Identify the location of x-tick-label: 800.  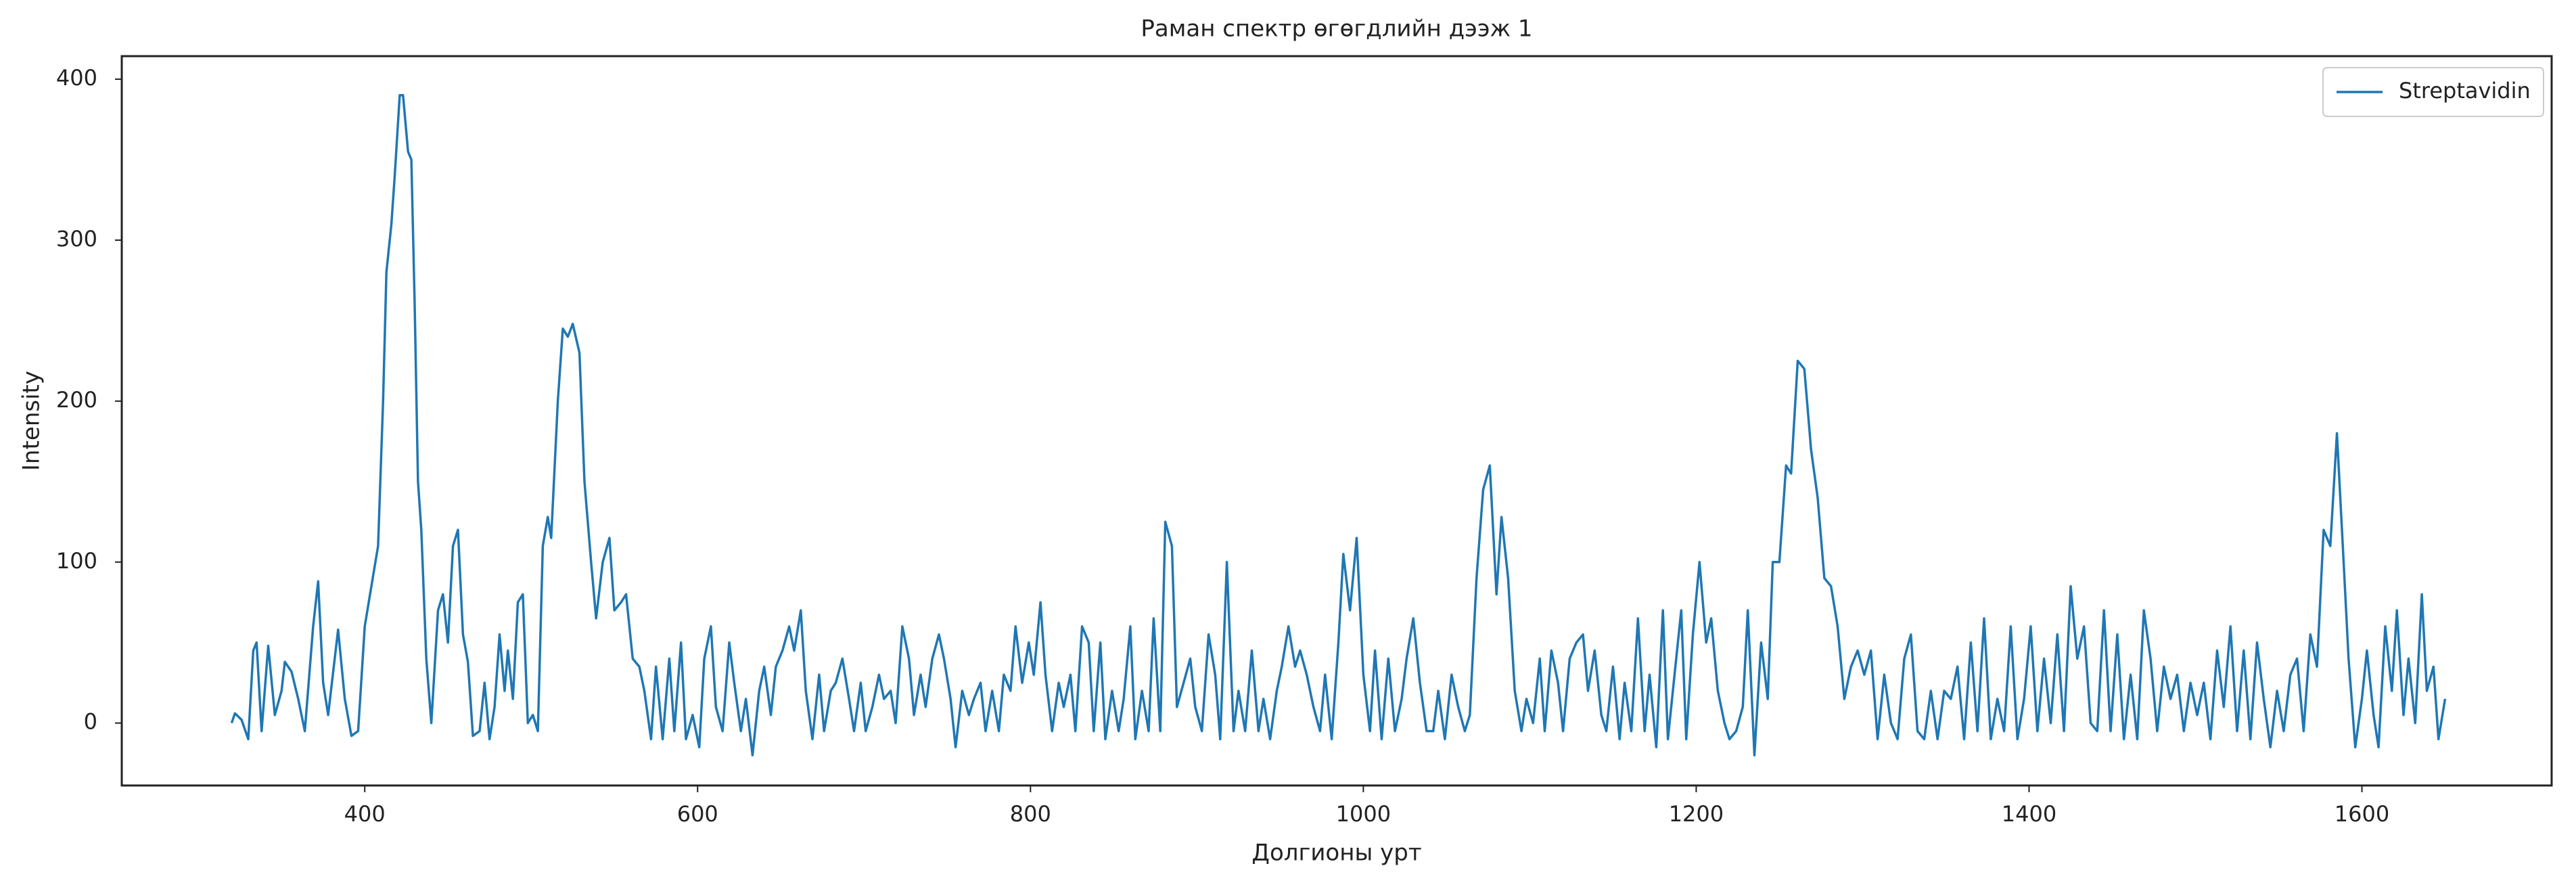
(1030, 814).